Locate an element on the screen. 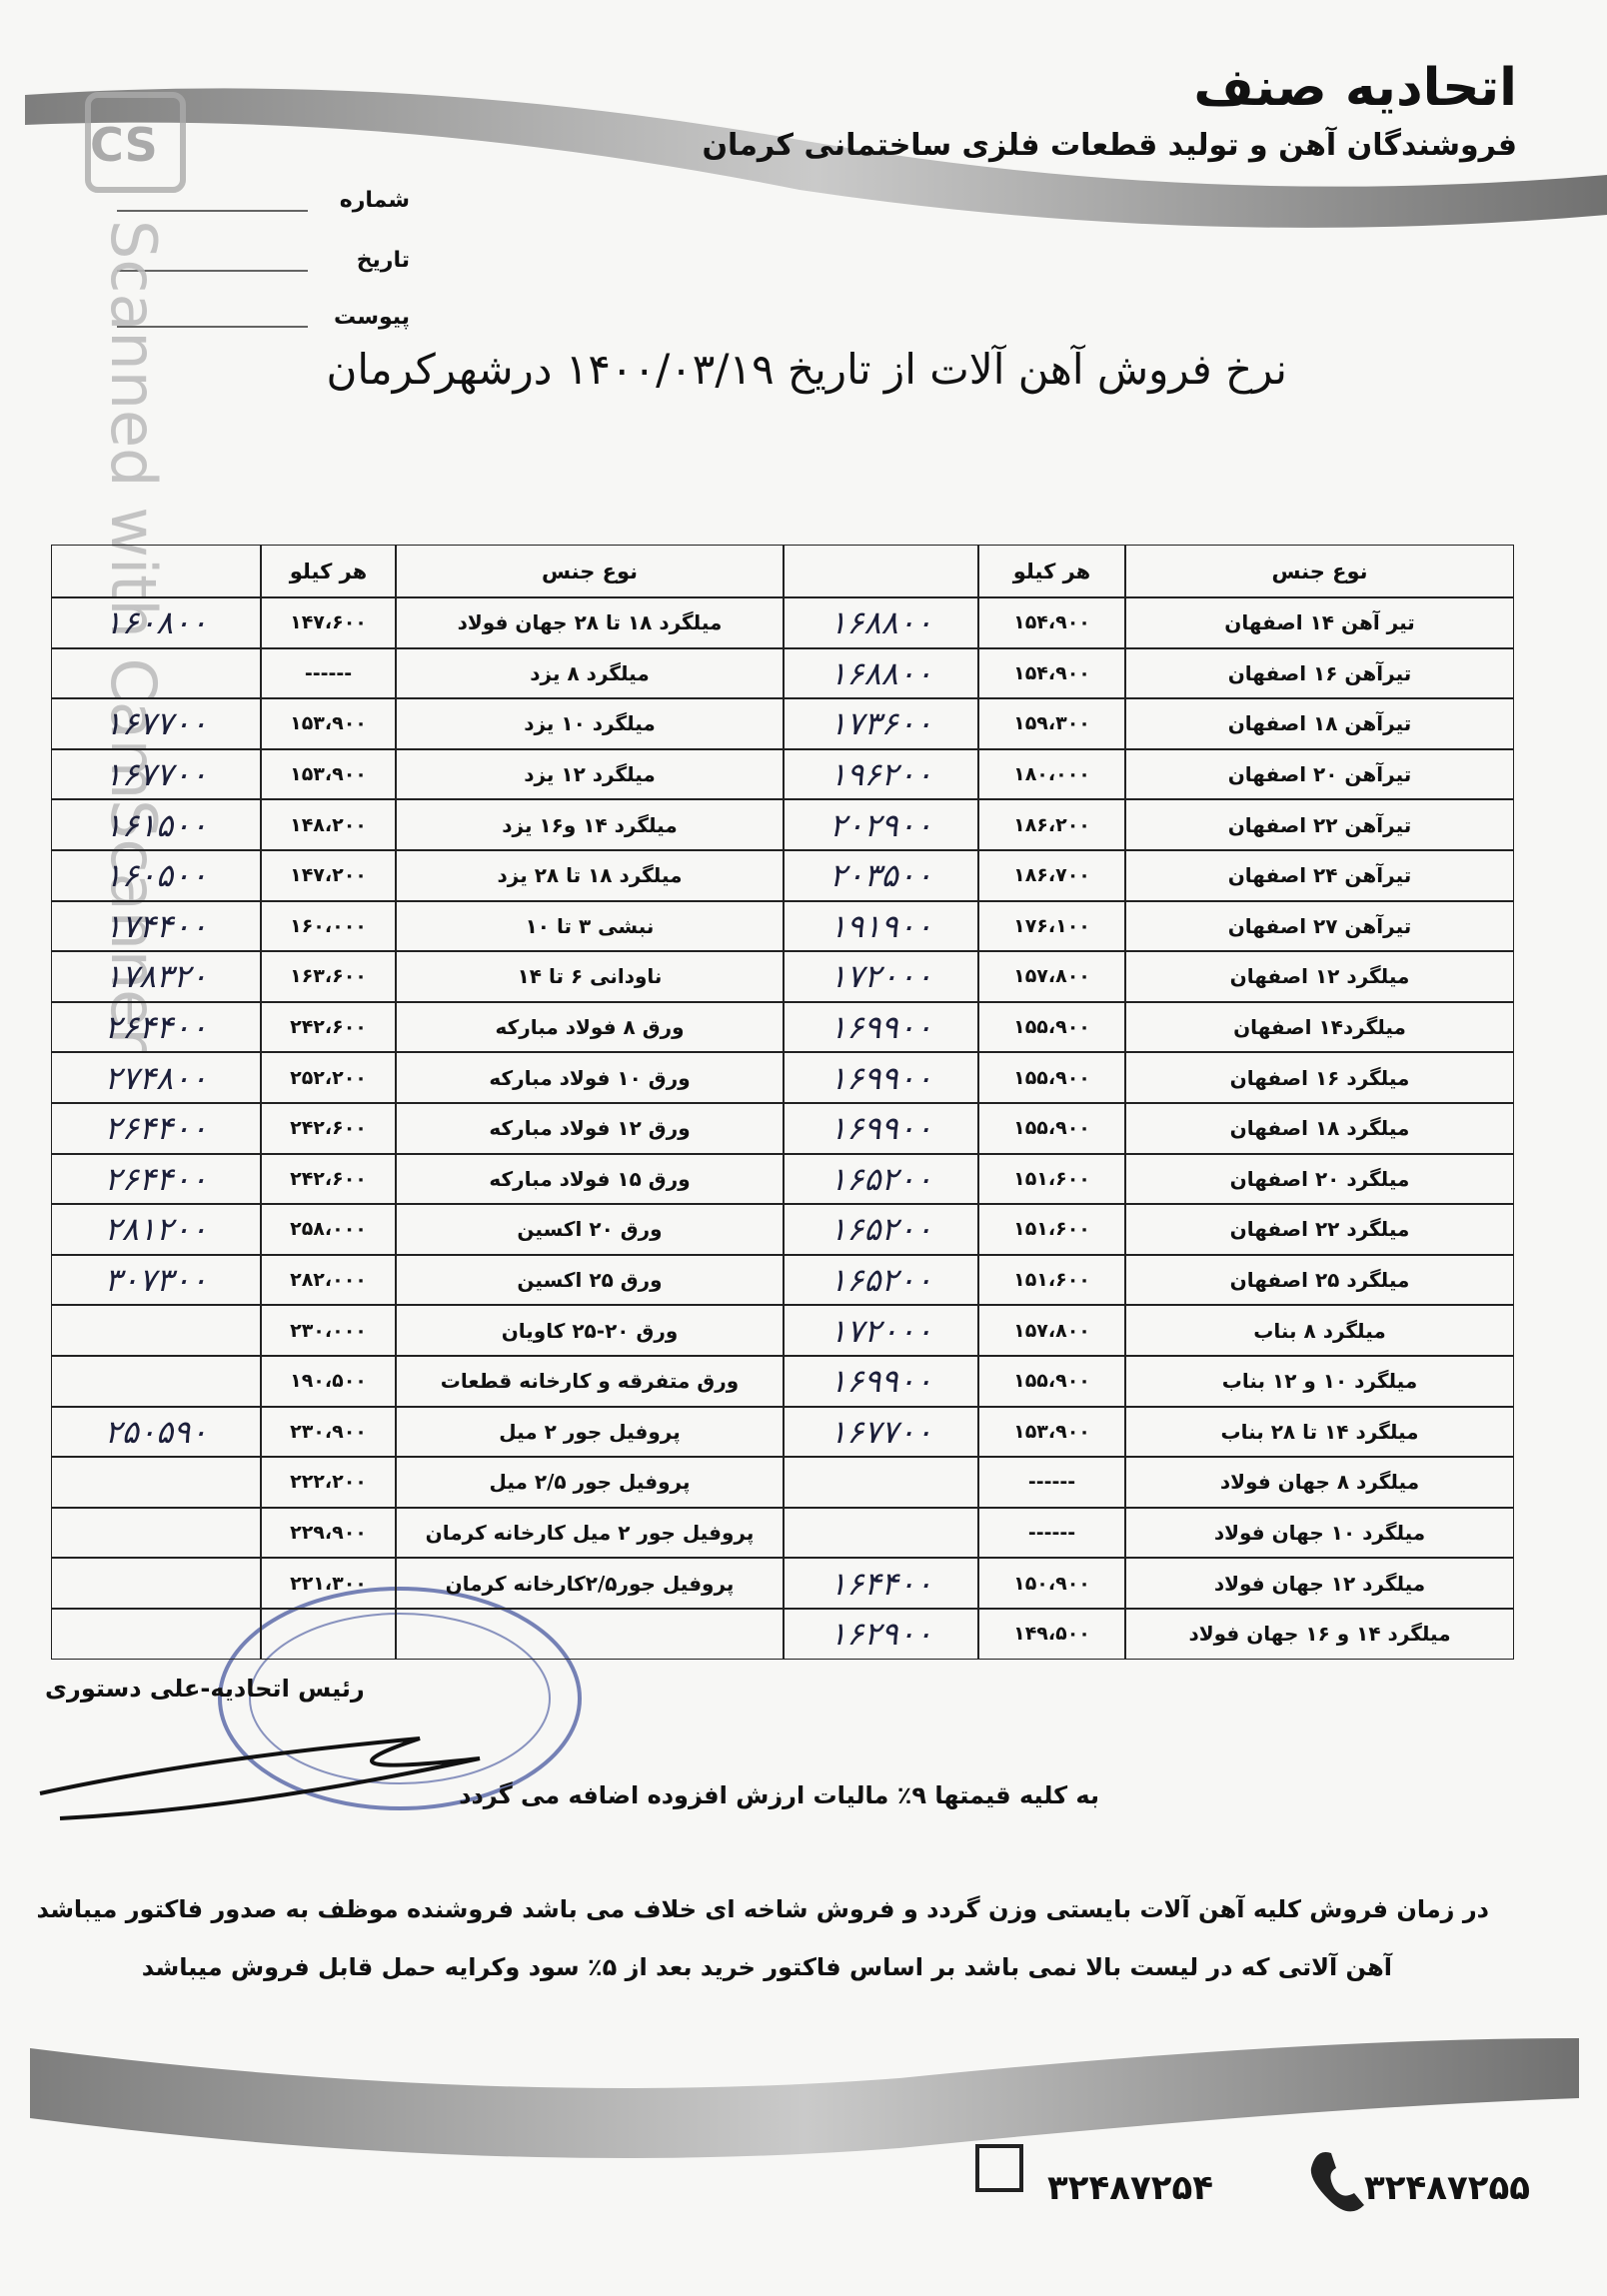 The width and height of the screenshot is (1607, 2296). item-price-text: ۱۴۷،۲۰۰ is located at coordinates (328, 875).